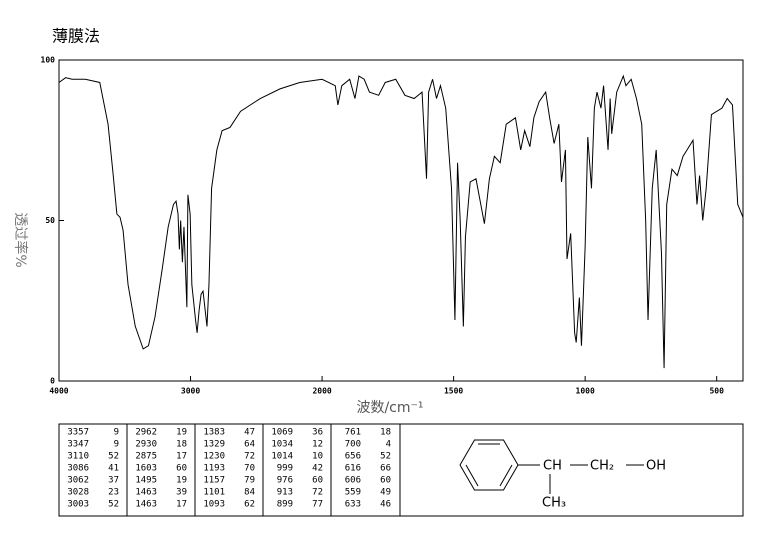 Image resolution: width=765 pixels, height=539 pixels. I want to click on peak-wavenumber: 899, so click(285, 505).